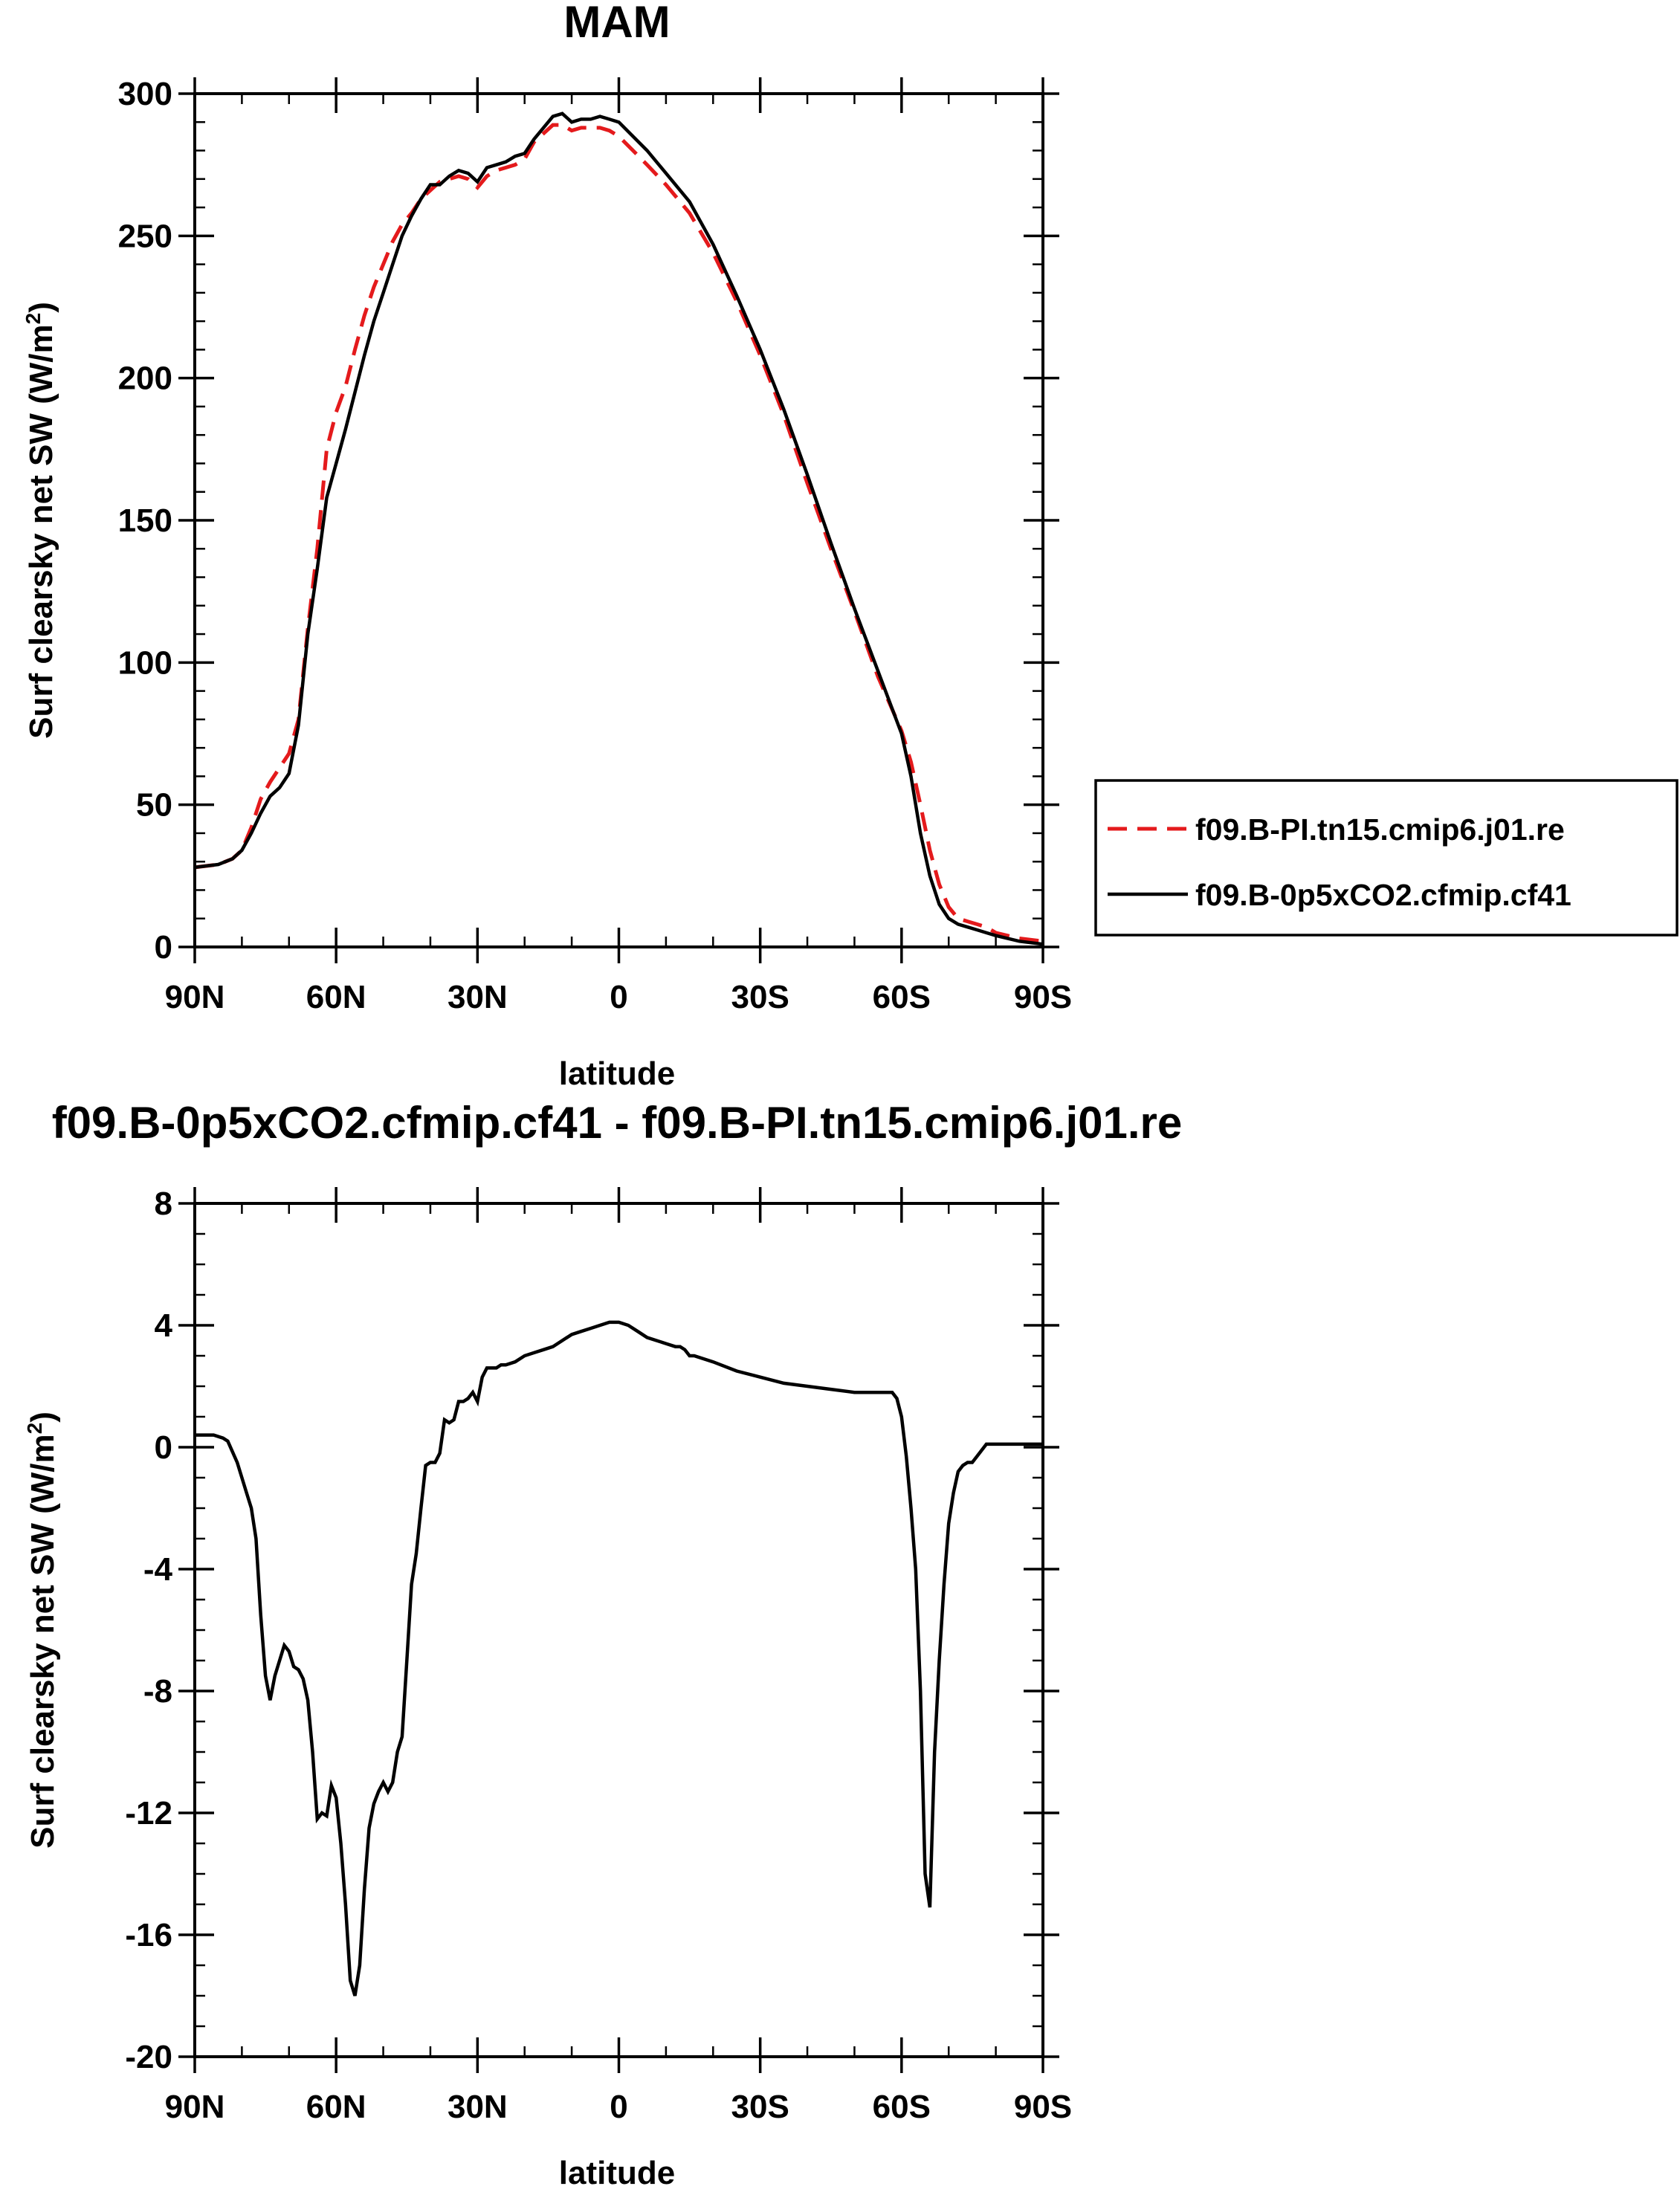  Describe the element at coordinates (149, 1813) in the screenshot. I see `y-tick-label: -12` at that location.